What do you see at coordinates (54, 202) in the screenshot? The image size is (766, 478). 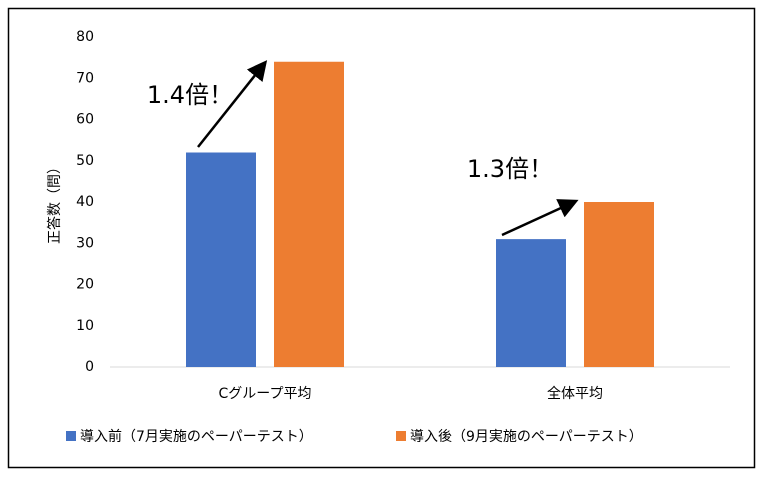 I see `y-axis-label: 正答数（問）` at bounding box center [54, 202].